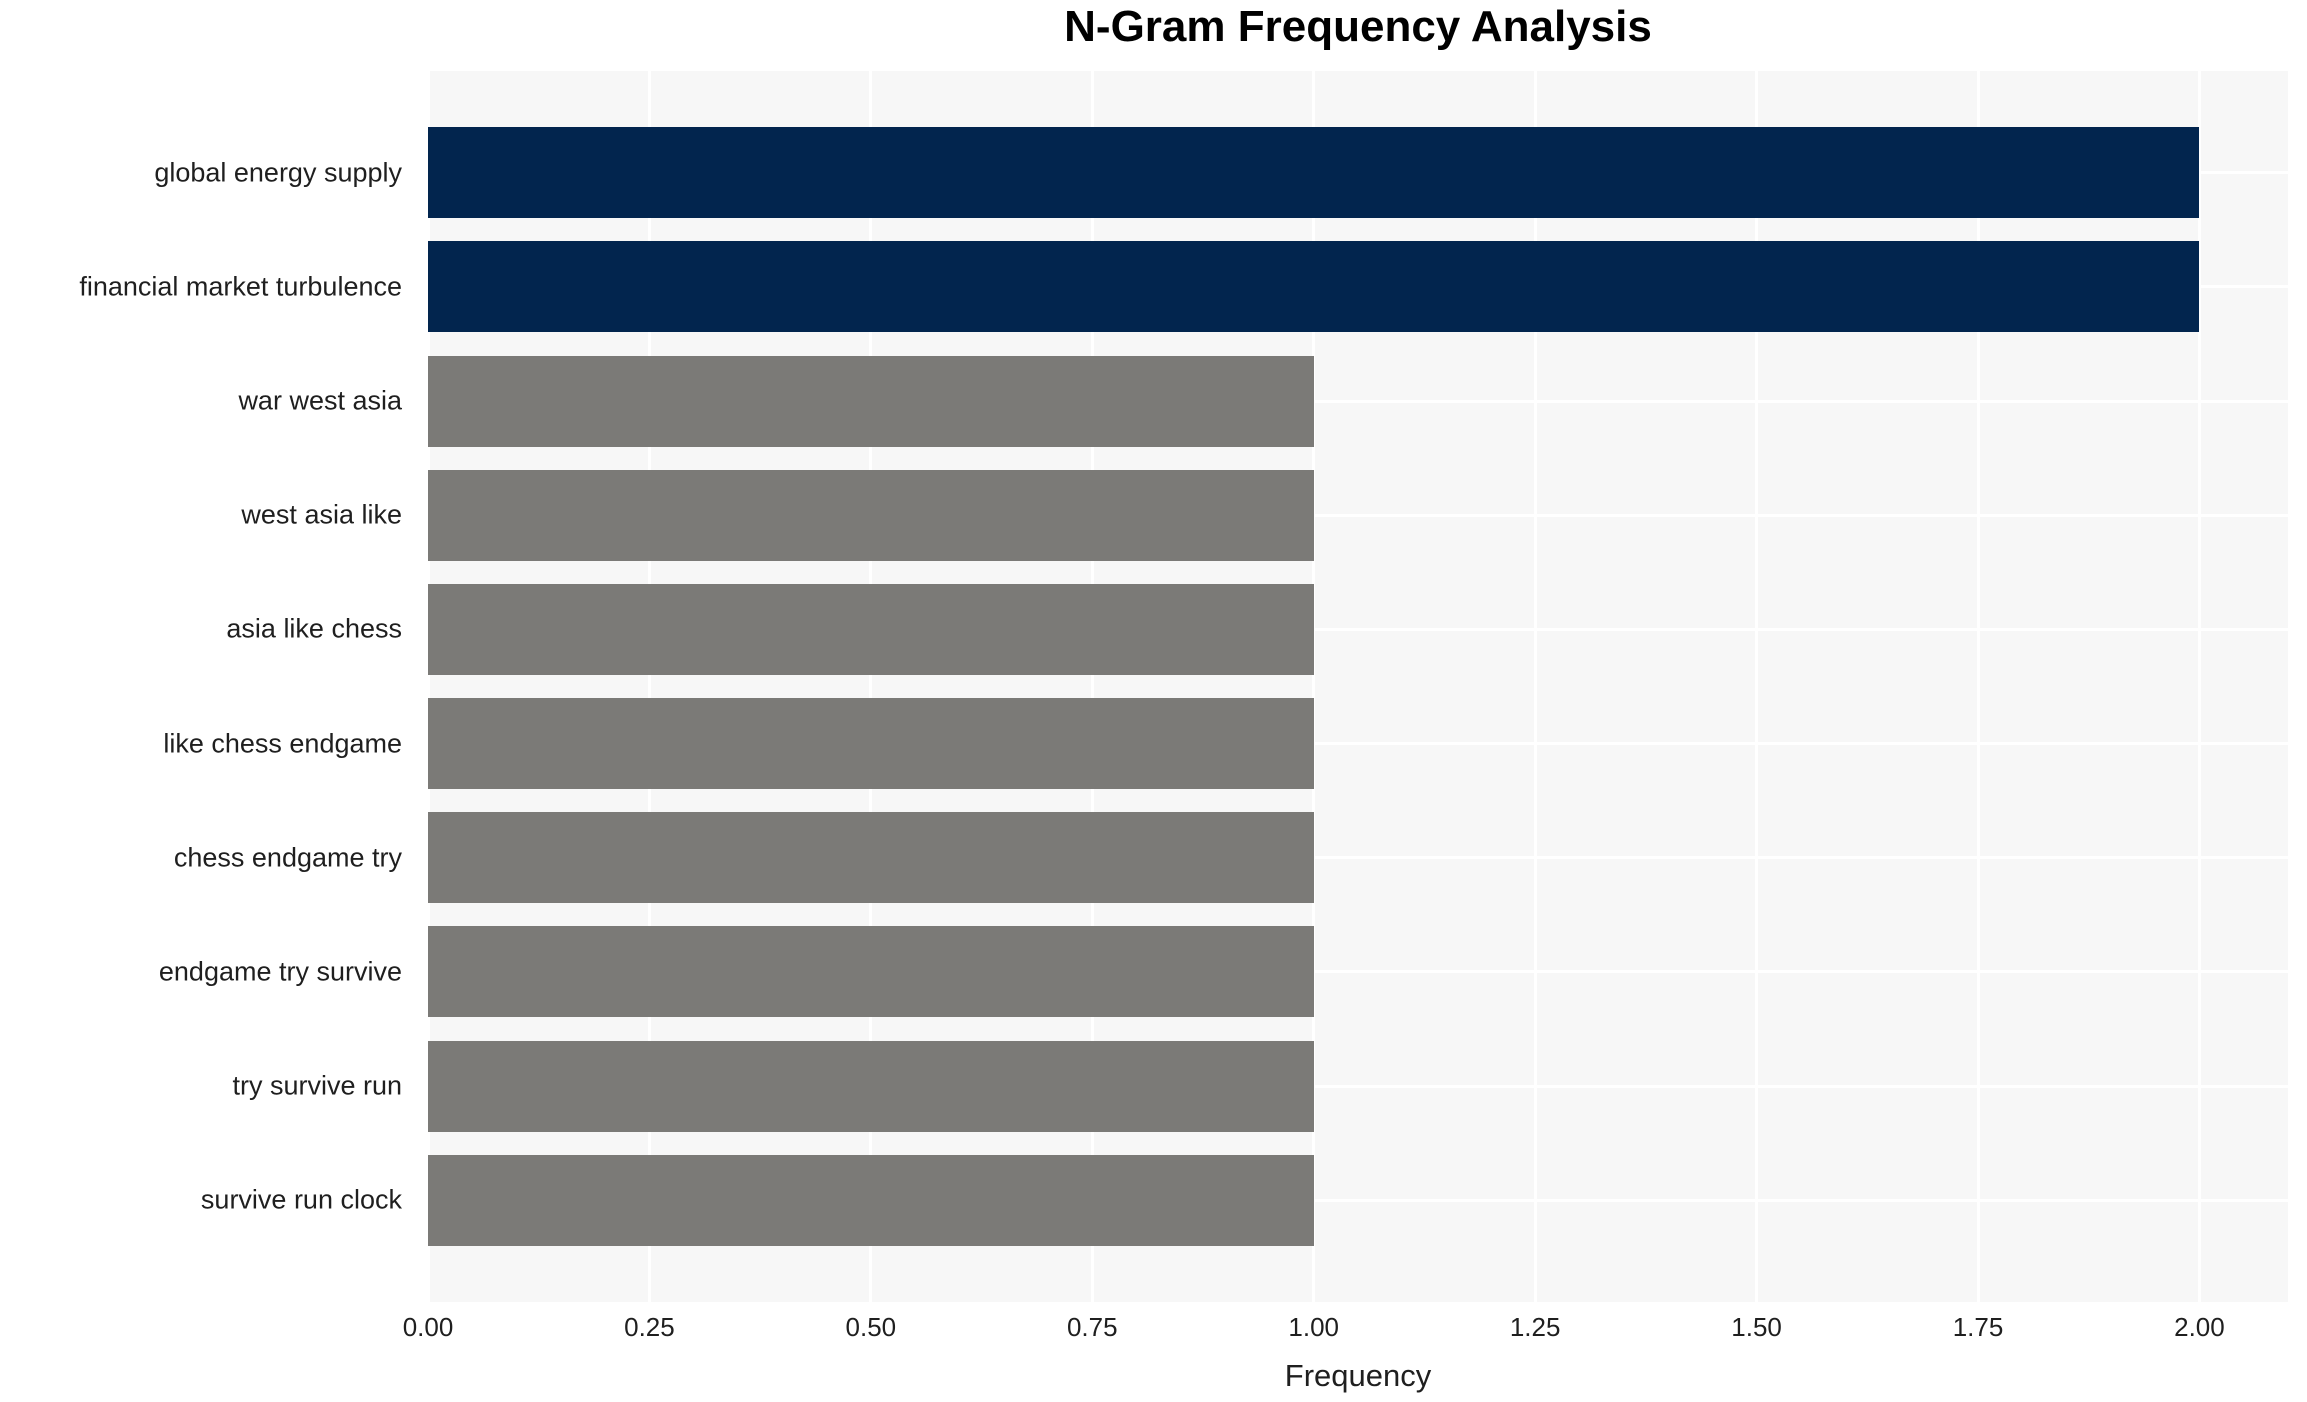 Image resolution: width=2307 pixels, height=1402 pixels. Describe the element at coordinates (320, 400) in the screenshot. I see `y-tick-label: war west asia` at that location.